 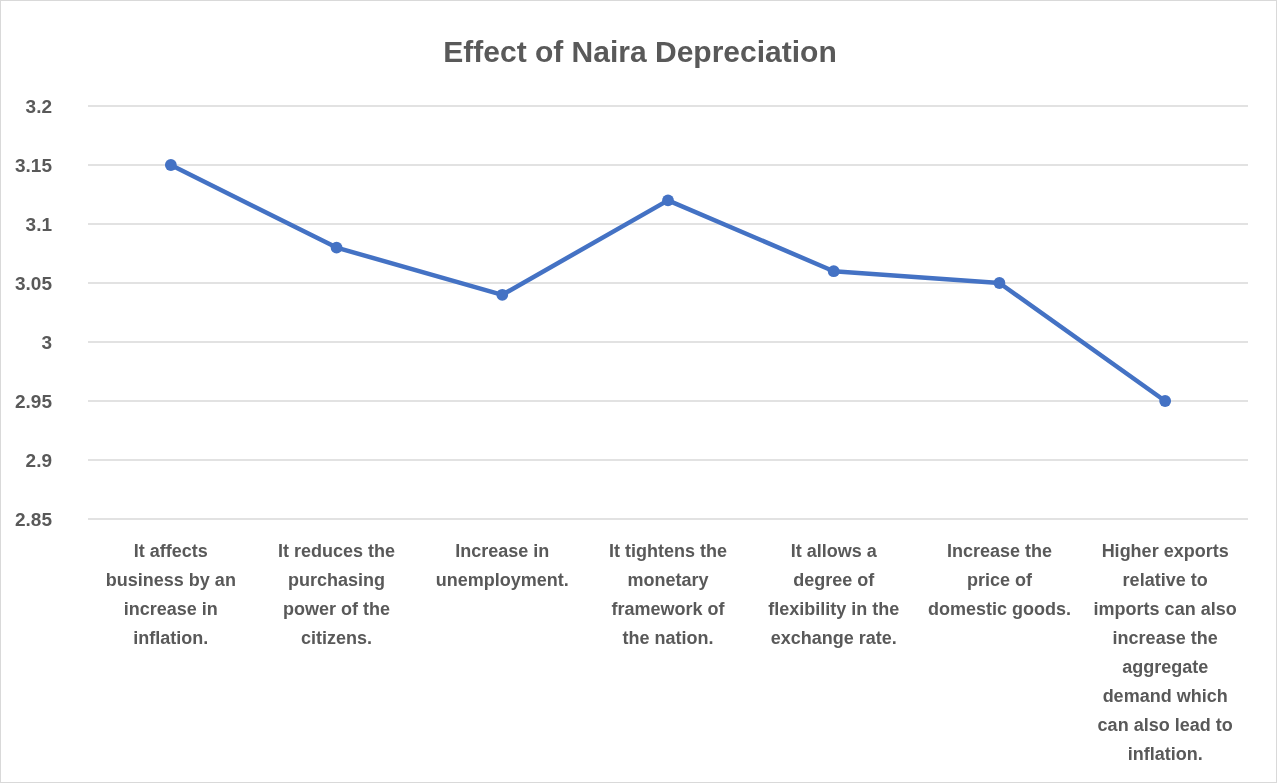 I want to click on x-tick-label: It affects business by an increase in inflation., so click(x=170, y=594).